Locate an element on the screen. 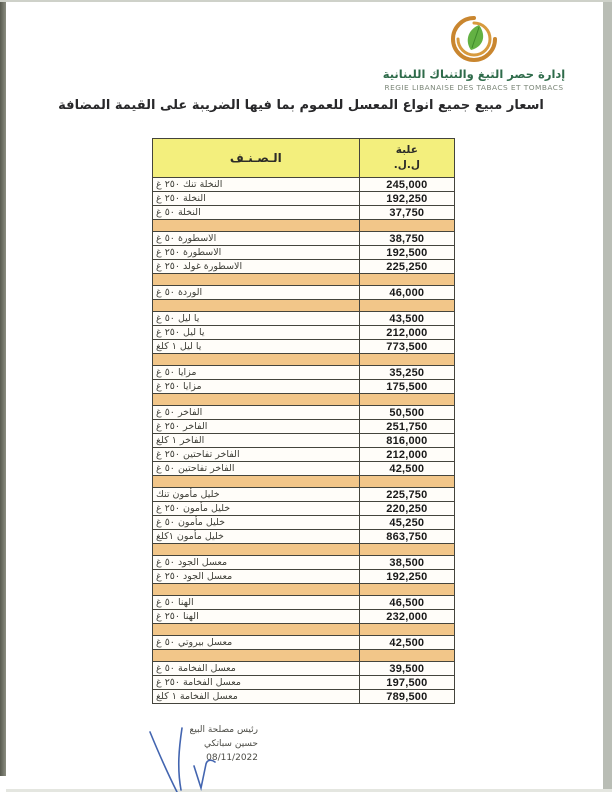 The image size is (612, 792). item-name-cell: الهنا ٢٥٠ غ is located at coordinates (256, 616).